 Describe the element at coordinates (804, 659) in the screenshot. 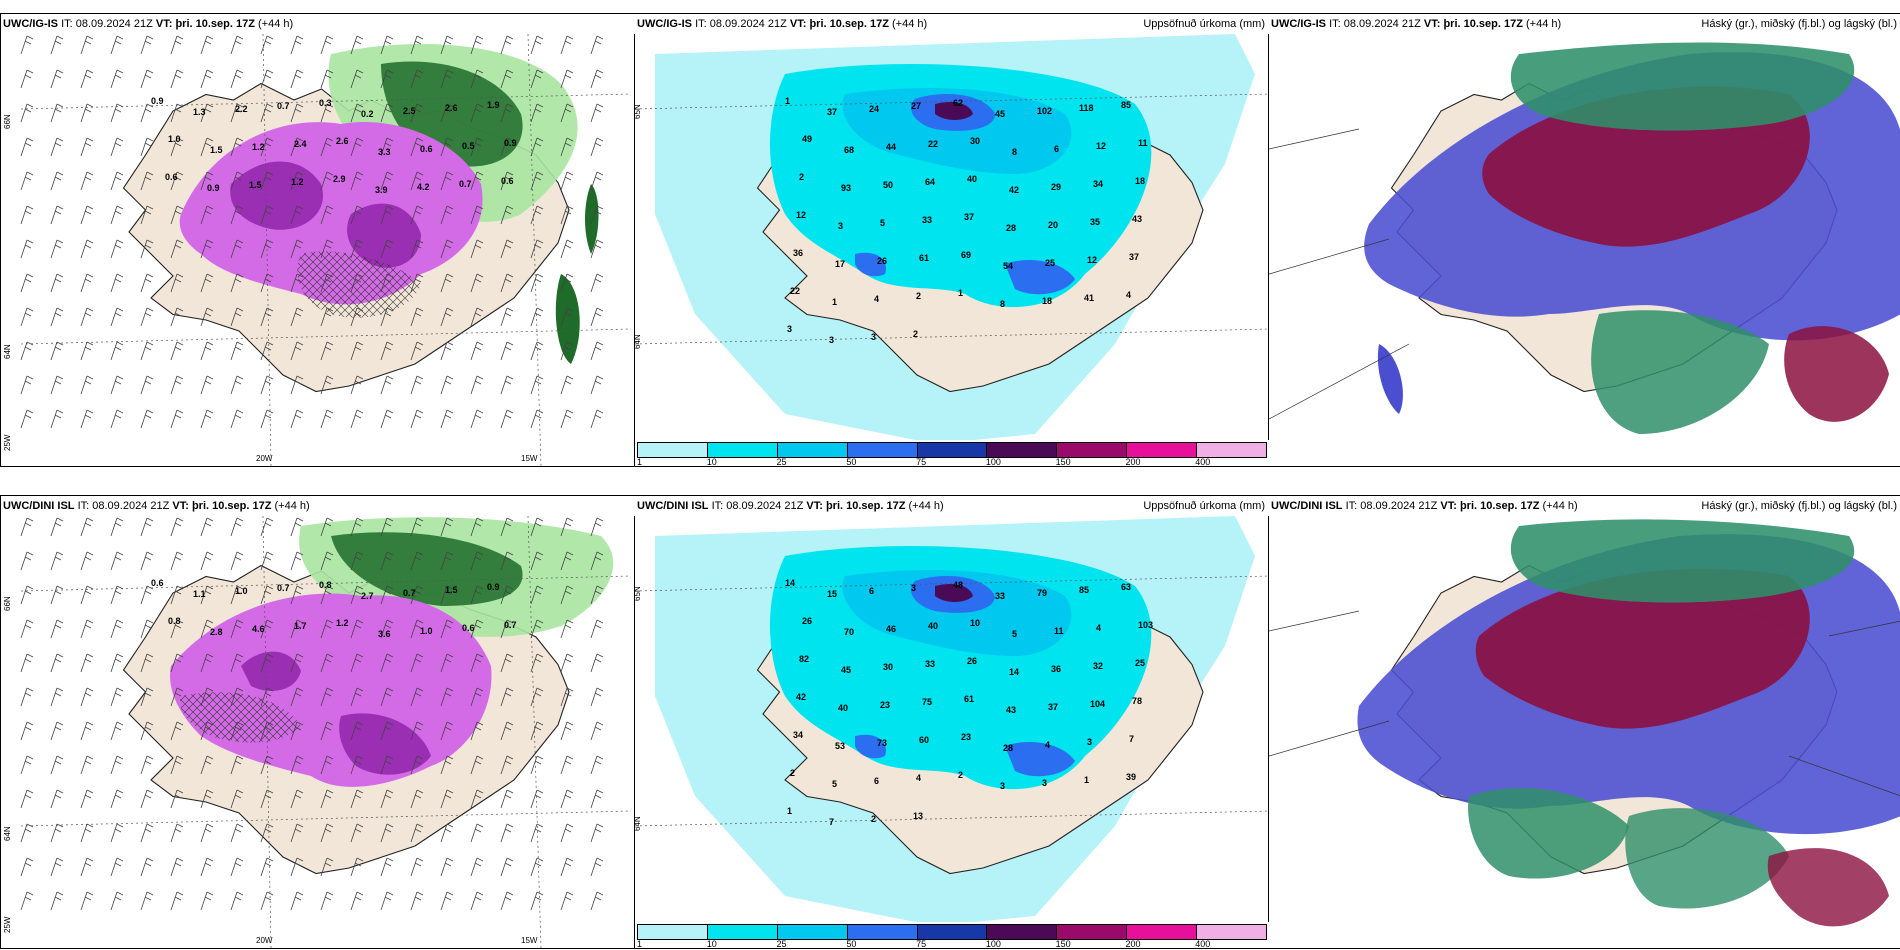

I see `value-label: 82` at that location.